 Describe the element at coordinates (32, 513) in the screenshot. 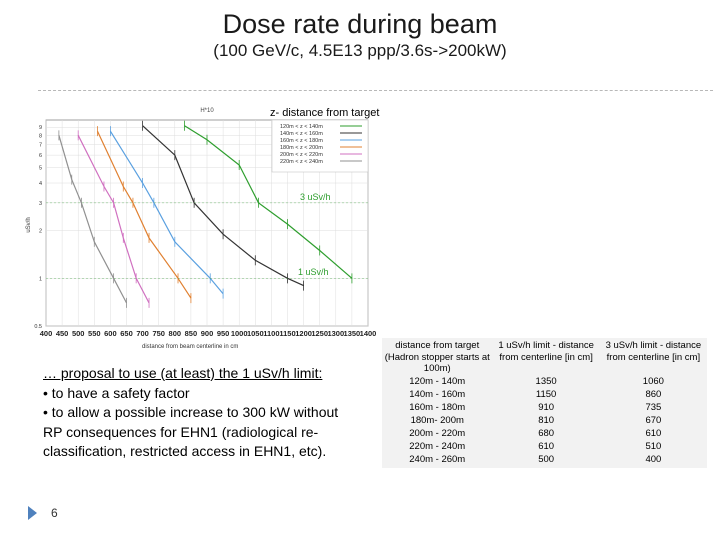

I see `slide-arrow-icon` at that location.